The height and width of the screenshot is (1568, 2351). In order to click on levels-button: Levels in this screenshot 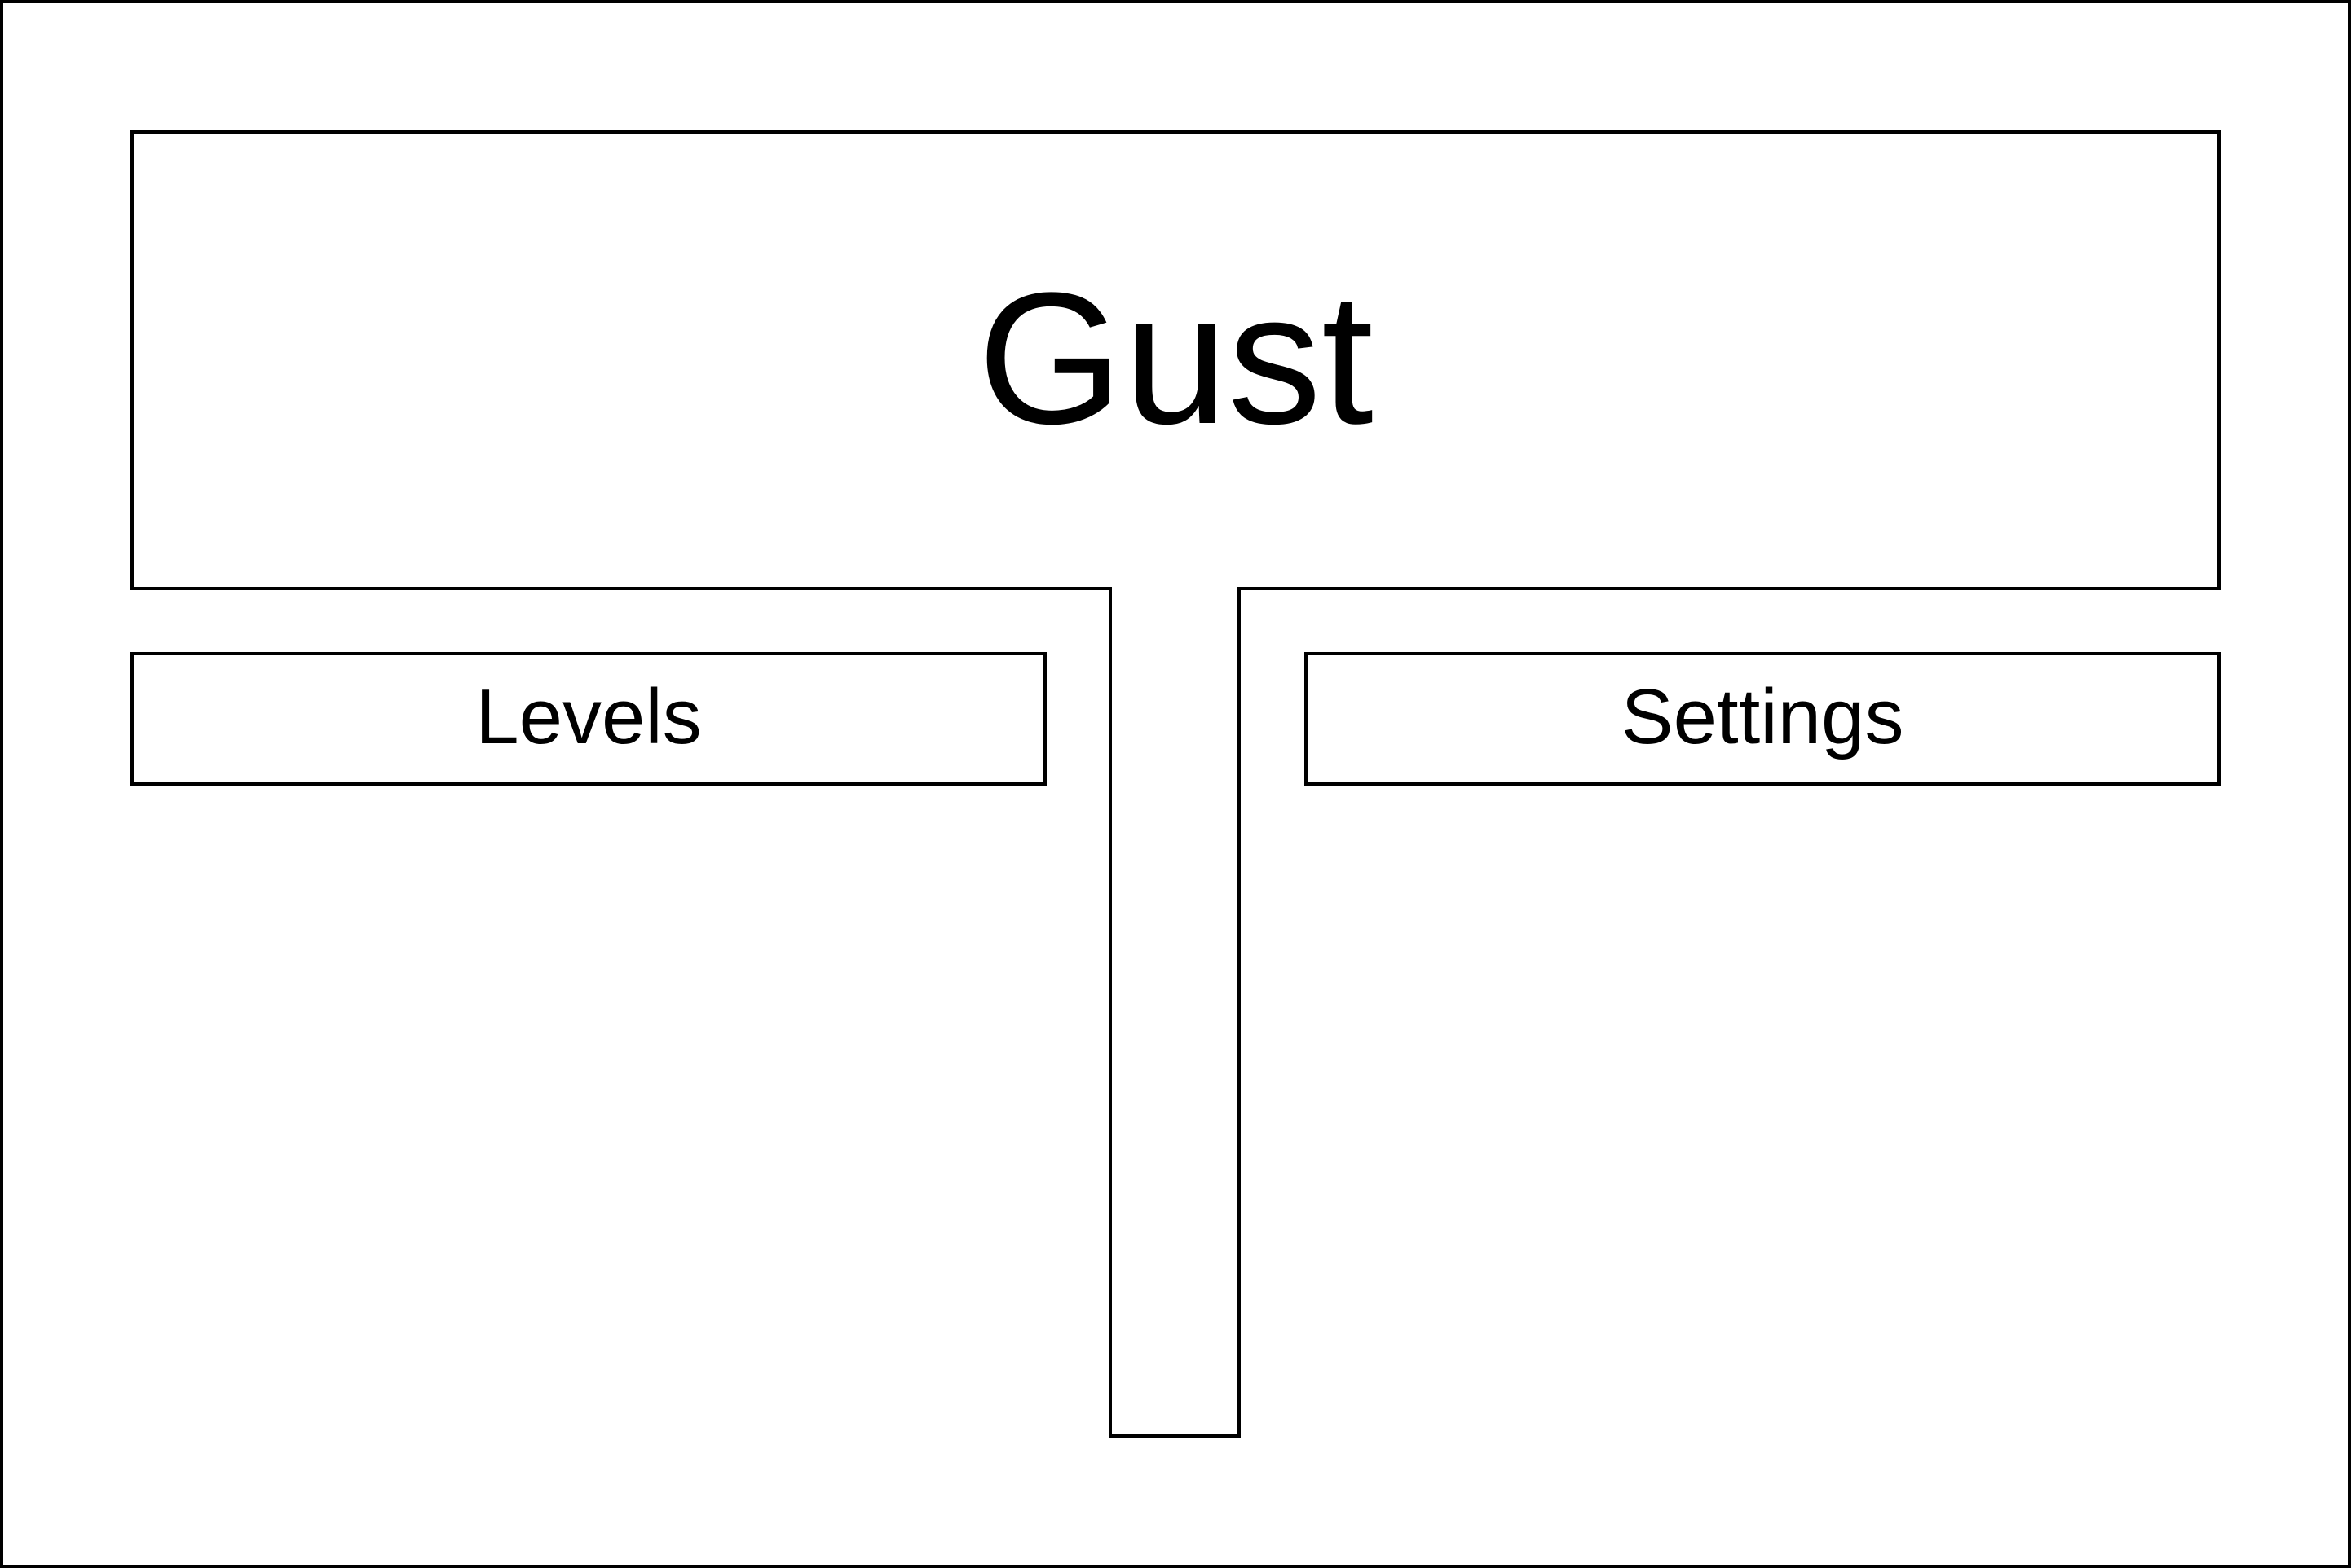, I will do `click(588, 719)`.